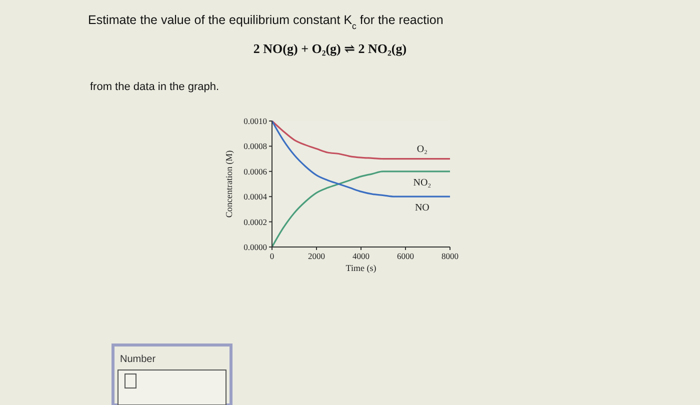  I want to click on chart-title: Estimate the value of the equilibrium constant K$_{c}$ for the reaction, so click(266, 22).